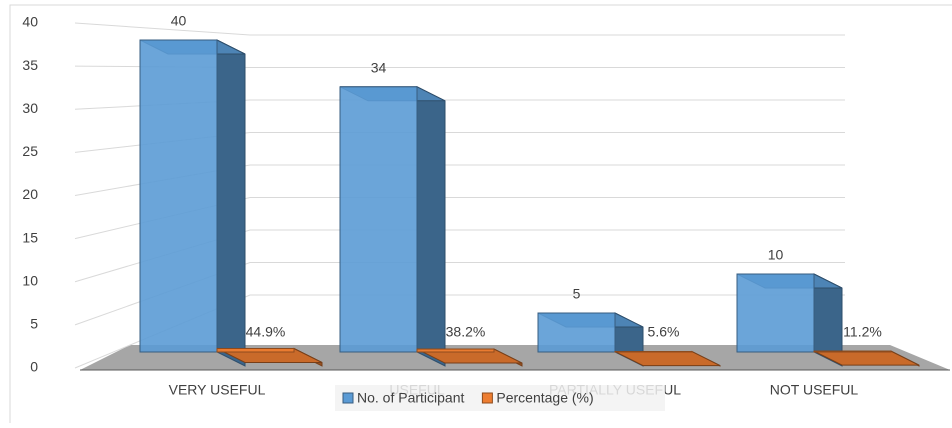  What do you see at coordinates (30, 280) in the screenshot?
I see `y-tick-label: 10` at bounding box center [30, 280].